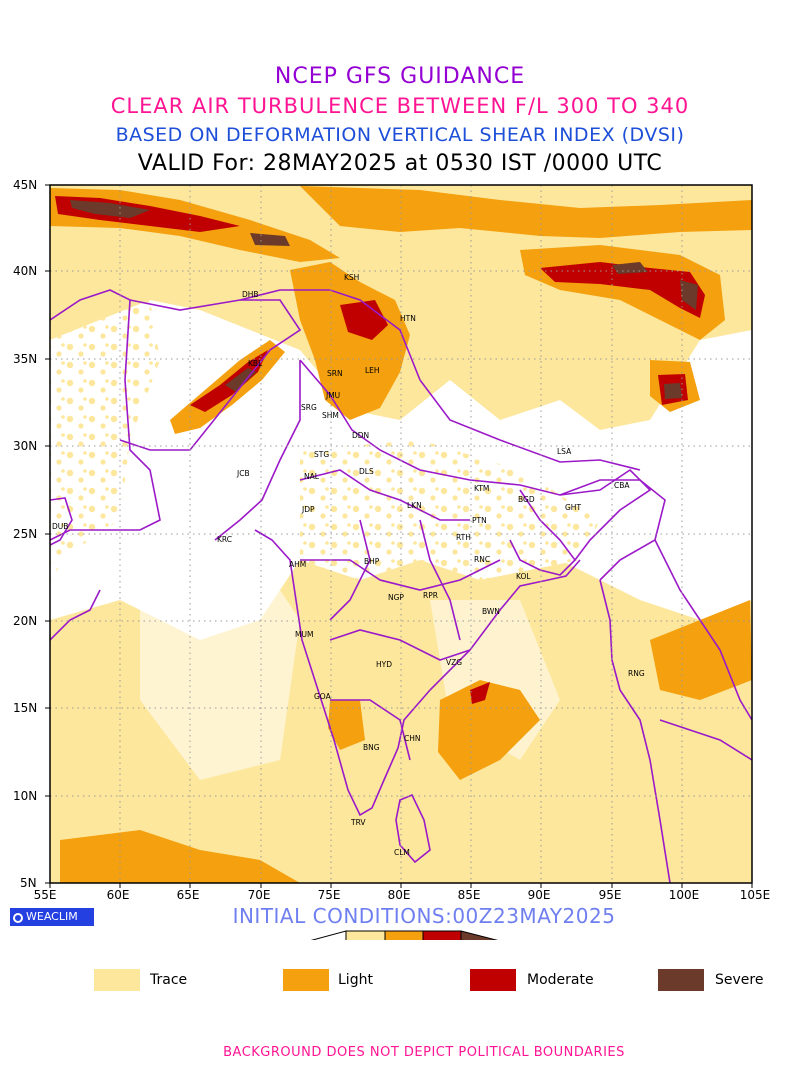 The image size is (800, 1067). Describe the element at coordinates (370, 730) in the screenshot. I see `state-line-d` at that location.